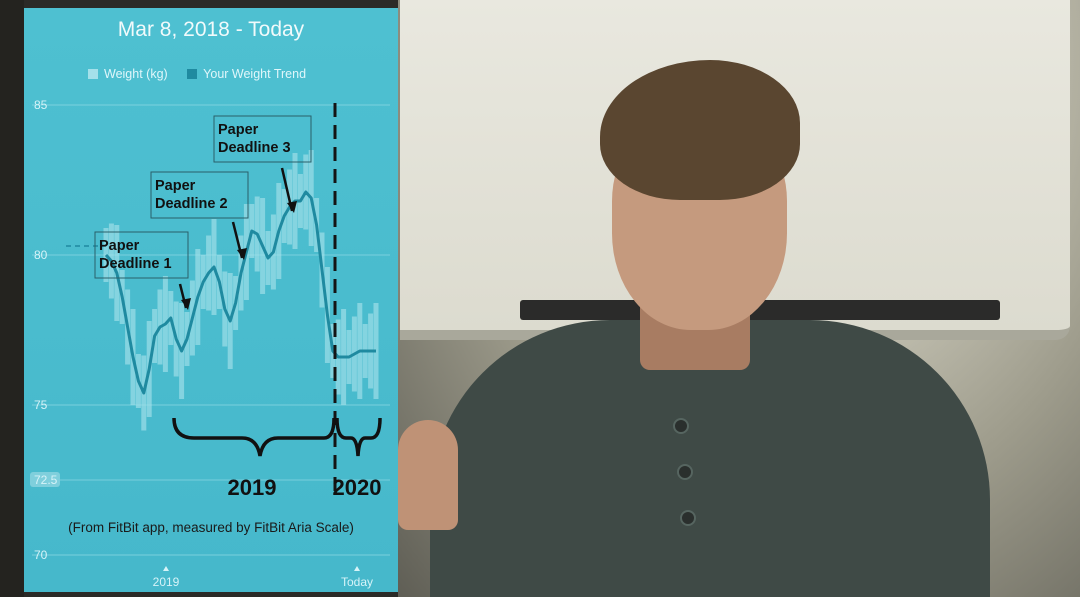 The width and height of the screenshot is (1080, 597). Describe the element at coordinates (252, 487) in the screenshot. I see `period-label: 2019` at that location.